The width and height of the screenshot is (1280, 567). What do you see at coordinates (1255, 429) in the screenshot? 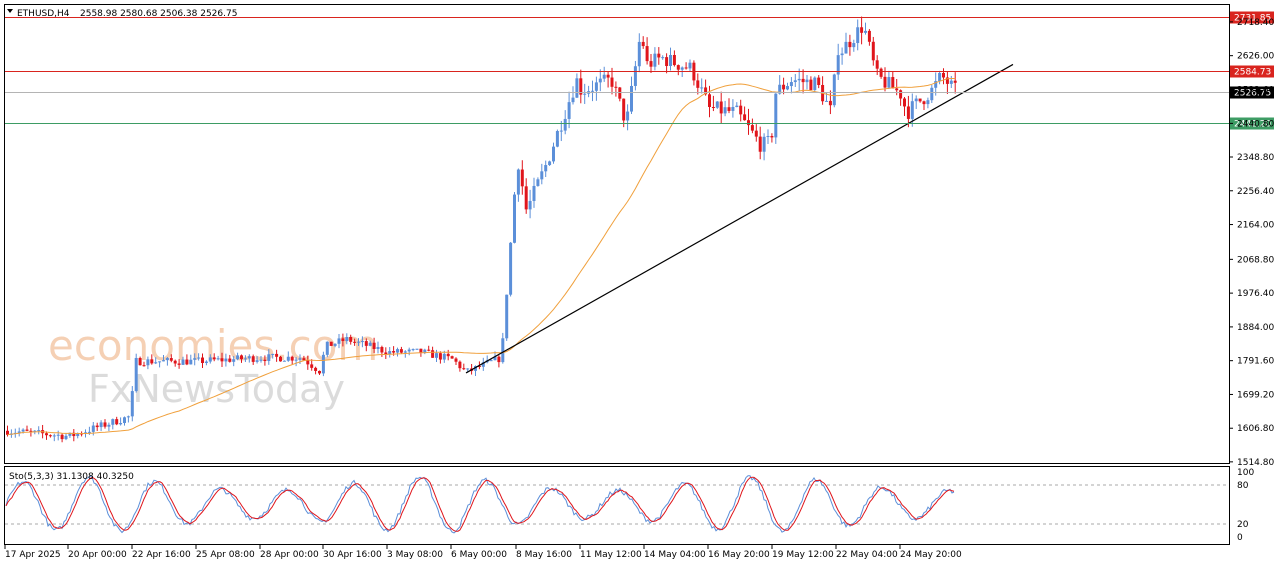
I see `y-tick-label: 1606.80` at bounding box center [1255, 429].